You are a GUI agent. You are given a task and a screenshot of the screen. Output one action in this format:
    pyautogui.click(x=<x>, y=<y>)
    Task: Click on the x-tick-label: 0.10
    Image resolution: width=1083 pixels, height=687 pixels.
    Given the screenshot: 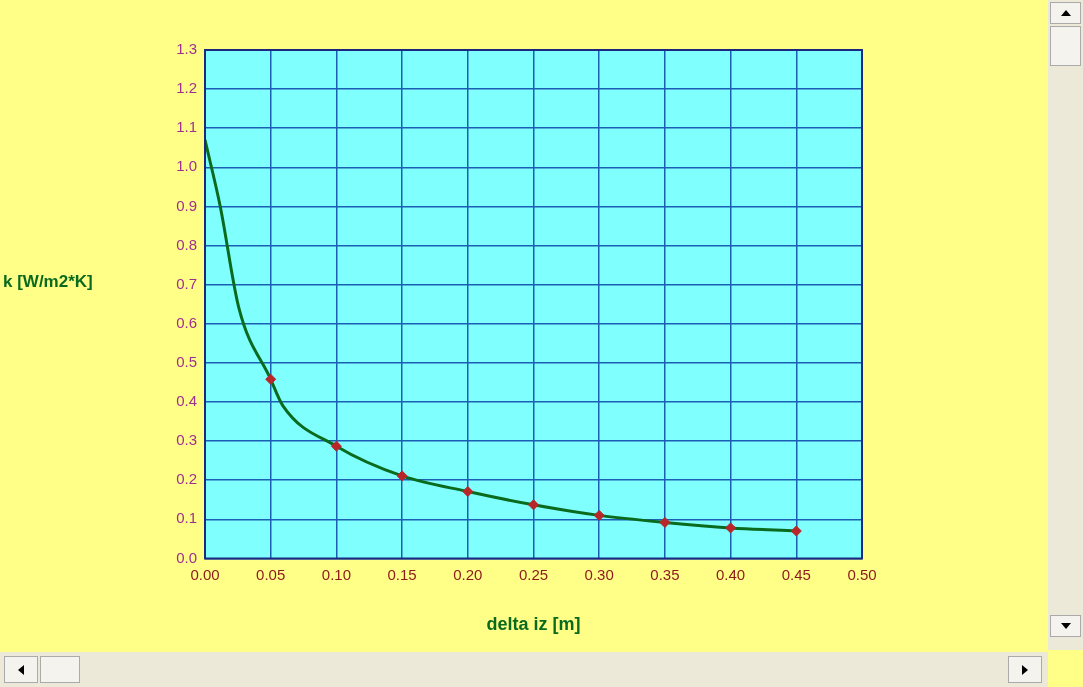 What is the action you would take?
    pyautogui.click(x=336, y=574)
    